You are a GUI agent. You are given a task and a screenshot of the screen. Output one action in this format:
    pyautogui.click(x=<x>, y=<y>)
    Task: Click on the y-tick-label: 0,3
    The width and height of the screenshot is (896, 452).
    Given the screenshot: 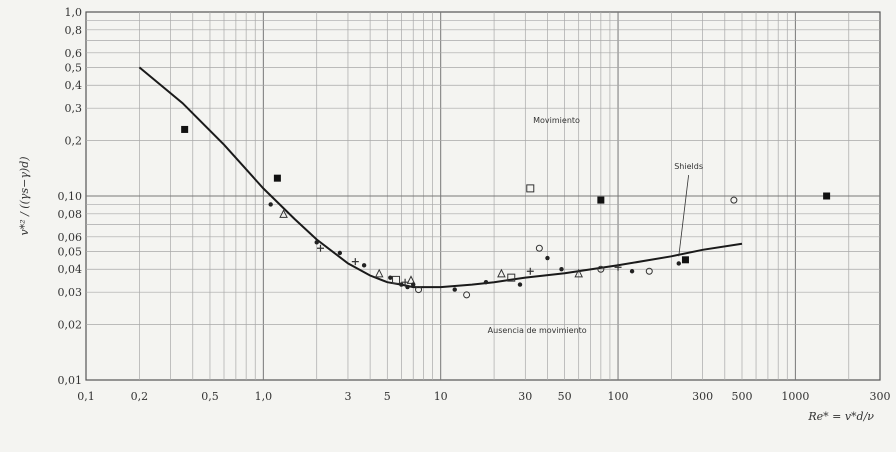 What is the action you would take?
    pyautogui.click(x=74, y=108)
    